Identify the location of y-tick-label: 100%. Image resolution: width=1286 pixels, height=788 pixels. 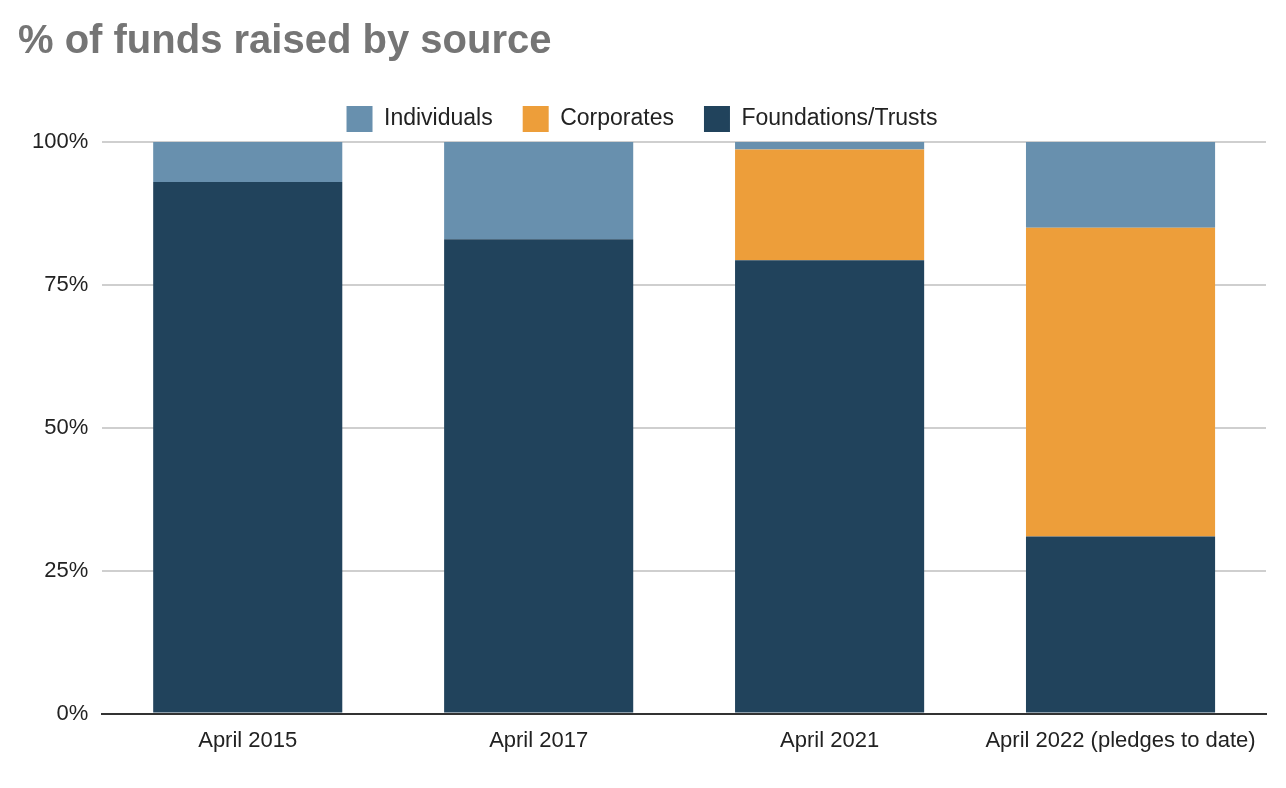
(60, 141).